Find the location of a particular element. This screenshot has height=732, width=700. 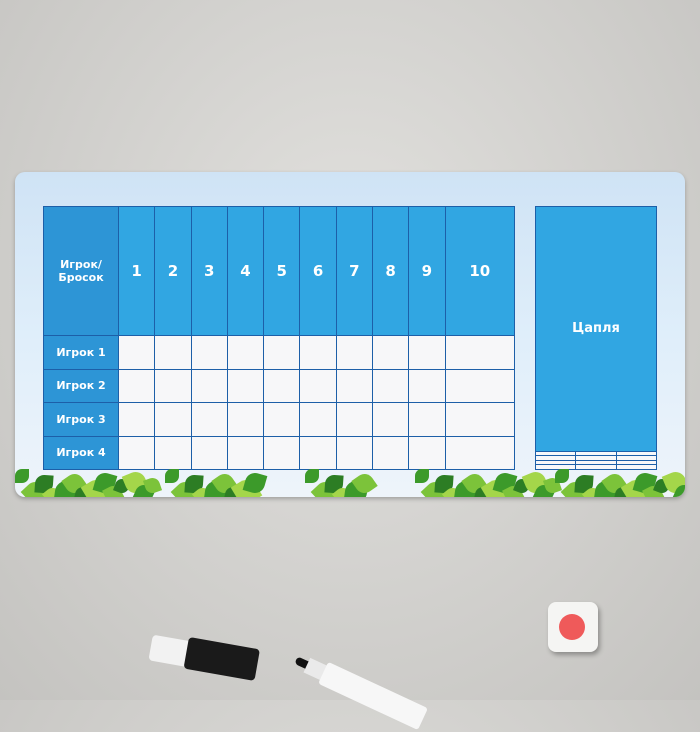

player-row: Игрок 2 is located at coordinates (279, 386).